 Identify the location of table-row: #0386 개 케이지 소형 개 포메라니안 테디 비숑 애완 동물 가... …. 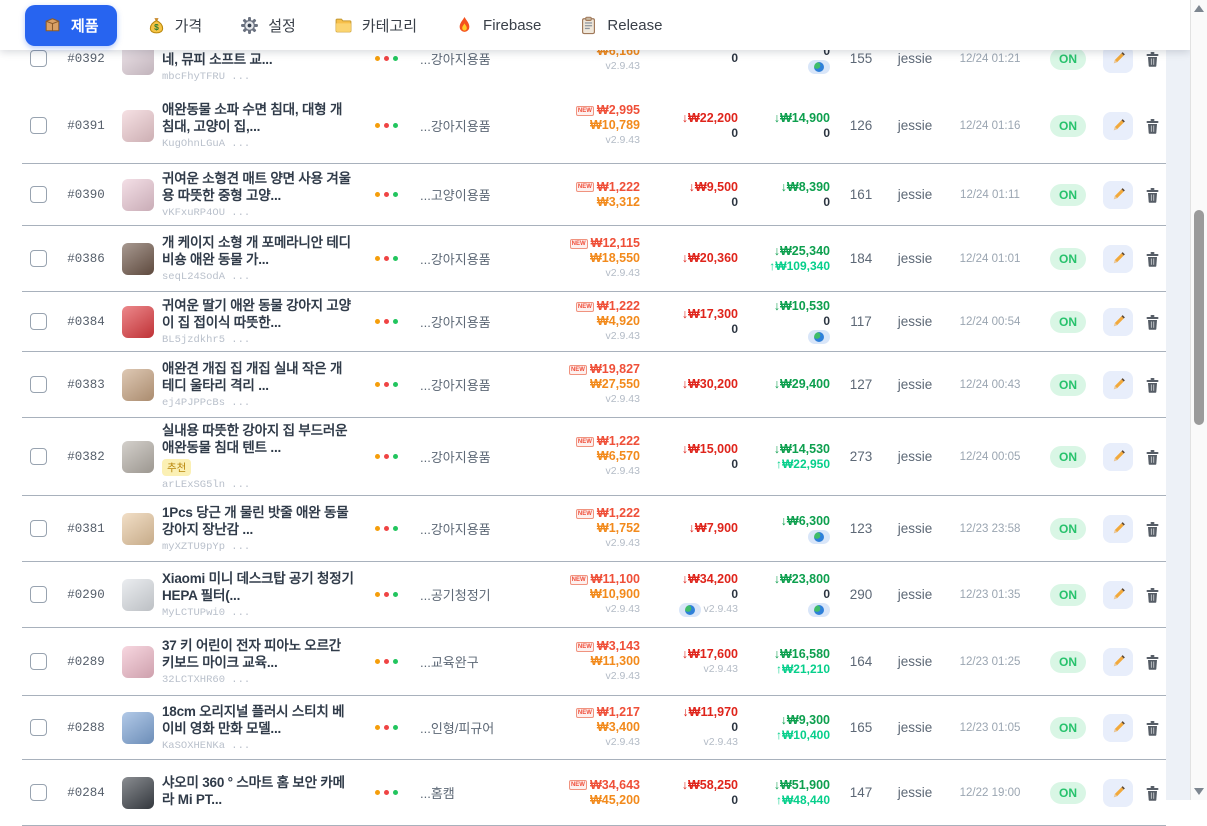
(594, 259).